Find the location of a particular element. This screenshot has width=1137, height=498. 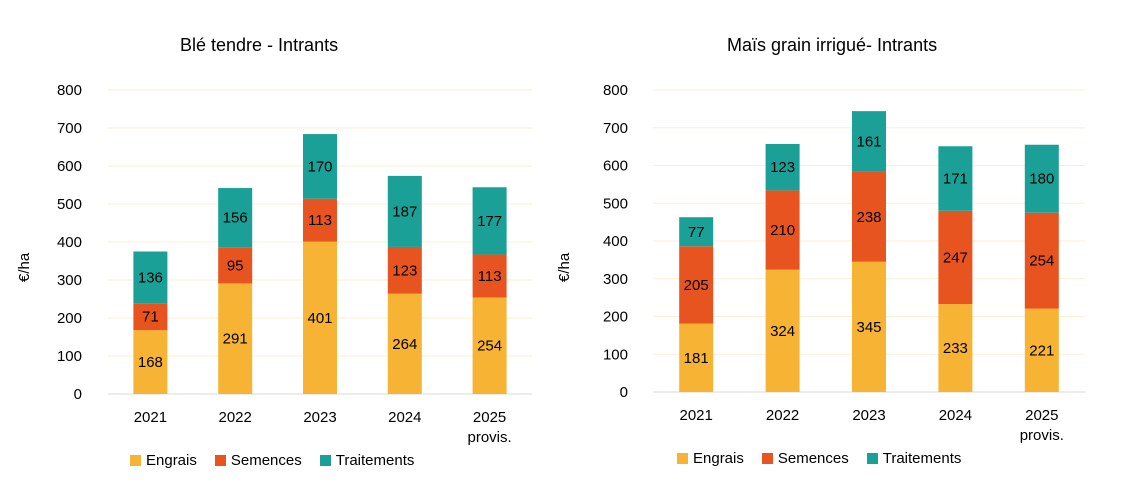

data-label: 401 is located at coordinates (319, 318).